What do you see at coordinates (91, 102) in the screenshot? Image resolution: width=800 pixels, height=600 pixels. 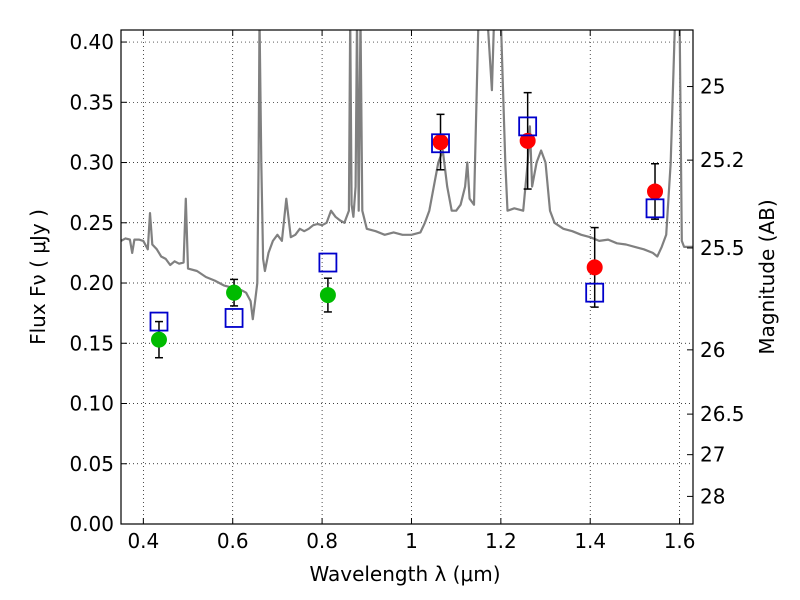 I see `y-tick-label: 0.35` at bounding box center [91, 102].